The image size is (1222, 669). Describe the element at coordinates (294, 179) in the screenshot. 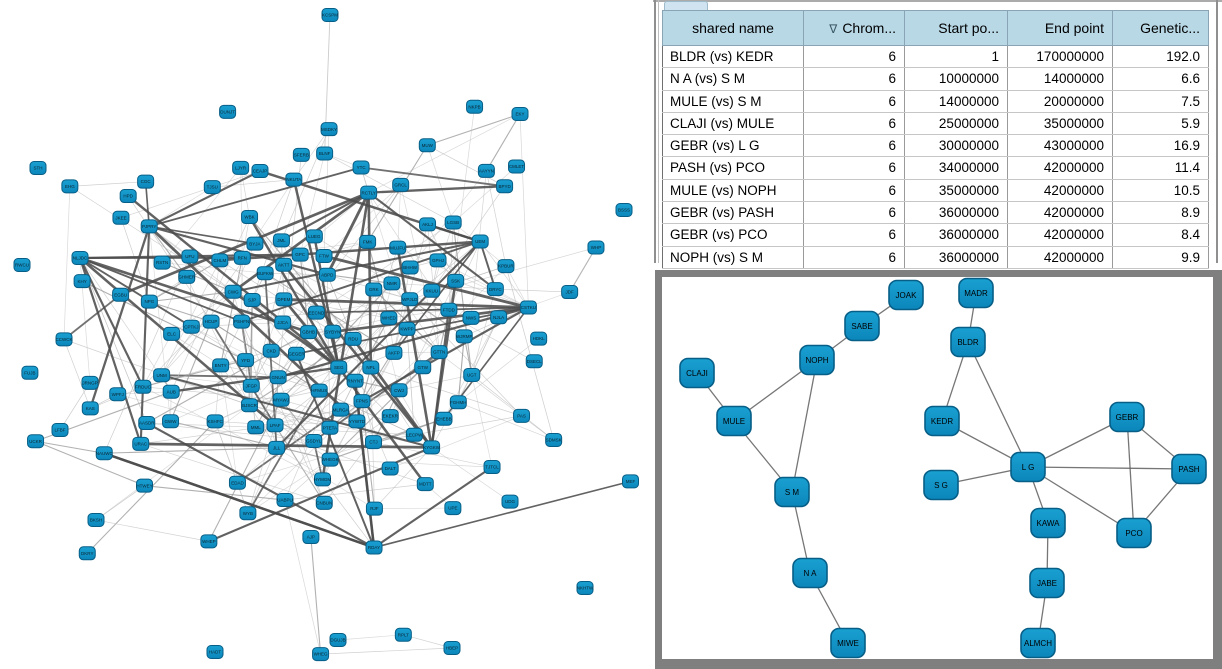

I see `network-node: NKUTA` at that location.